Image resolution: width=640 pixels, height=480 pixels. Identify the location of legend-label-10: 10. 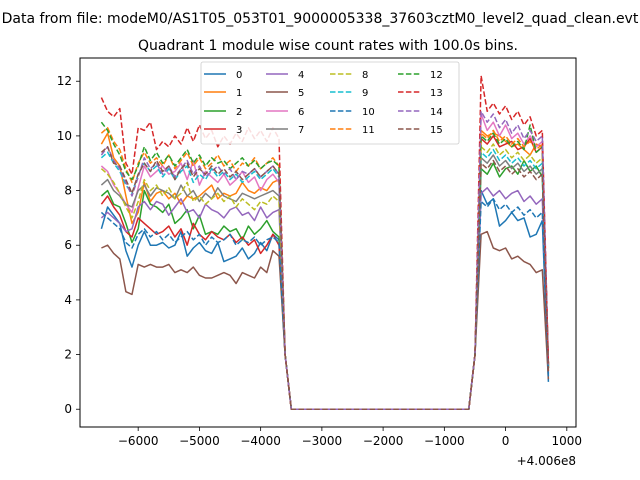
(368, 112).